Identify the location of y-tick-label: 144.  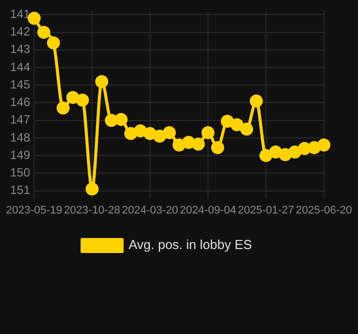
(20, 67).